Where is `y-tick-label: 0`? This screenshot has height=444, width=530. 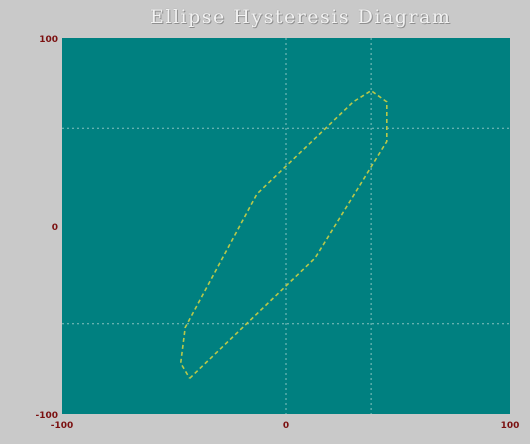
y-tick-label: 0 is located at coordinates (55, 228).